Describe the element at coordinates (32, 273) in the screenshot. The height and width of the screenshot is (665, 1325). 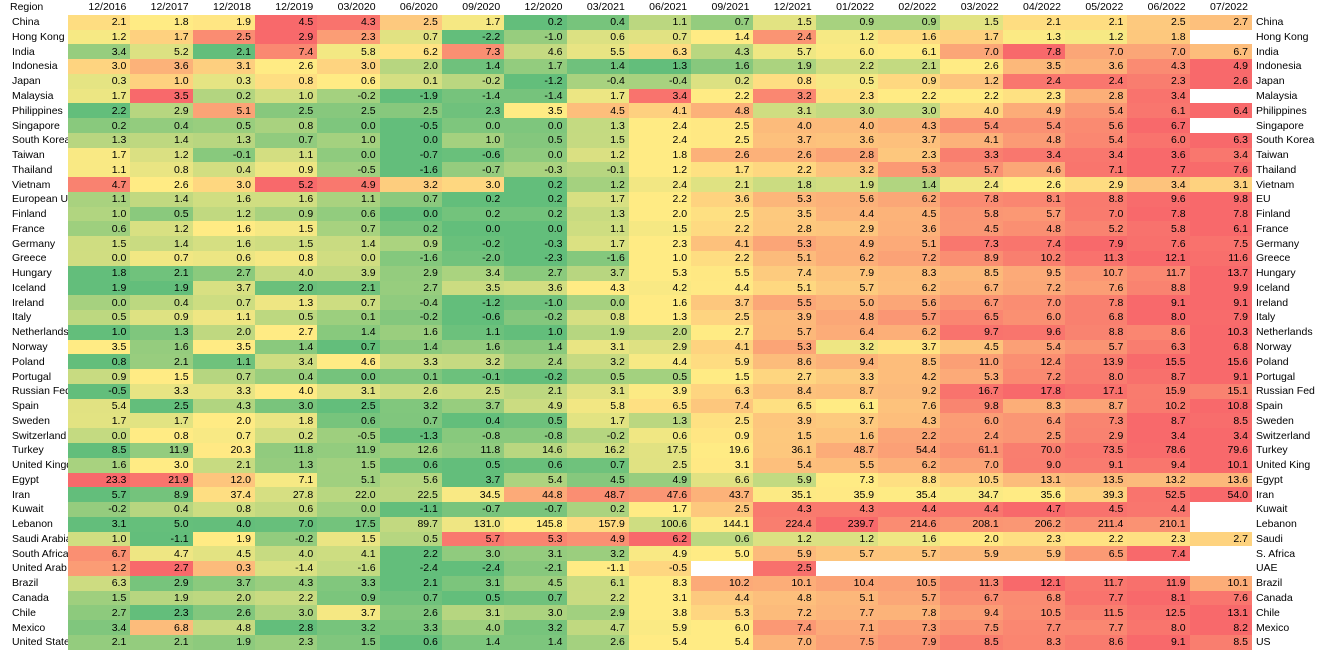
I see `row-label: Hungary` at that location.